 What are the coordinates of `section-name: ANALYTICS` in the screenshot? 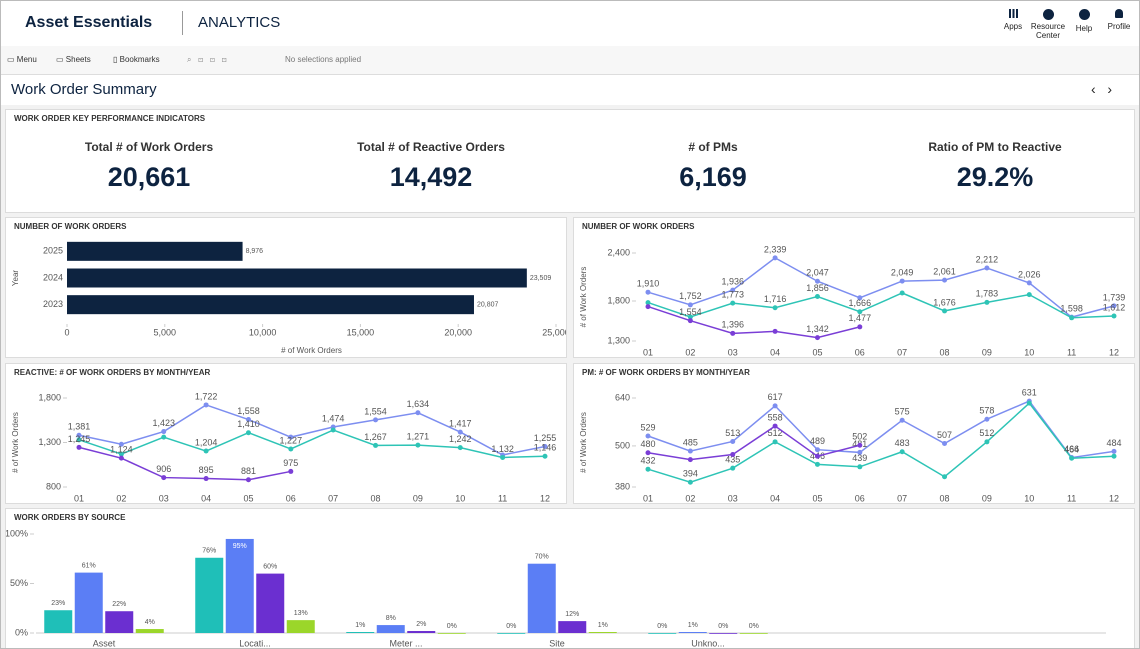 It's located at (239, 22).